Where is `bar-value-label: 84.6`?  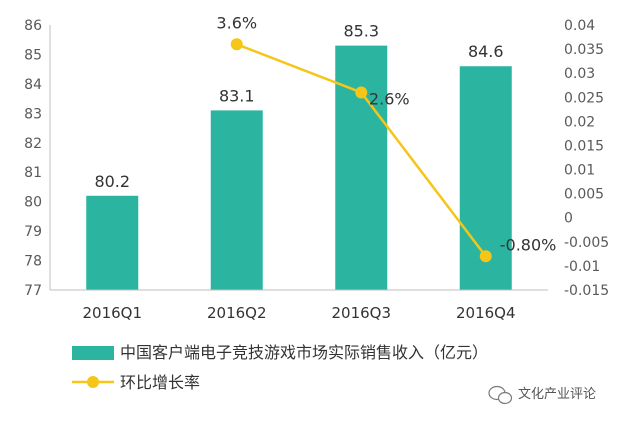
bar-value-label: 84.6 is located at coordinates (486, 51).